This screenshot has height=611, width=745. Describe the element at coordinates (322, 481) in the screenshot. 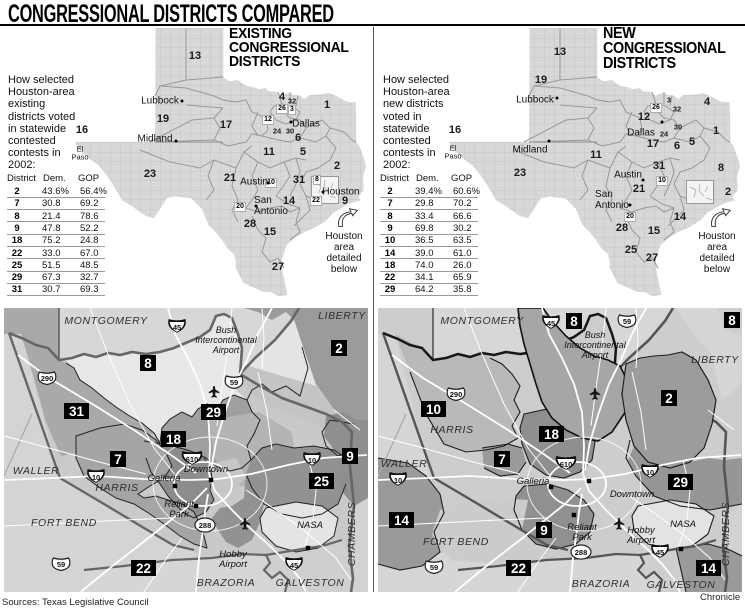

I see `svg-text: 25` at that location.